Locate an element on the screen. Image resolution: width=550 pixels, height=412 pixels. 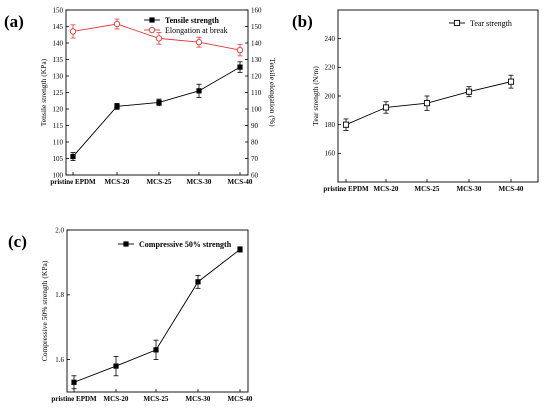
y-axis-label: Tensile strength (KPa) is located at coordinates (43, 92).